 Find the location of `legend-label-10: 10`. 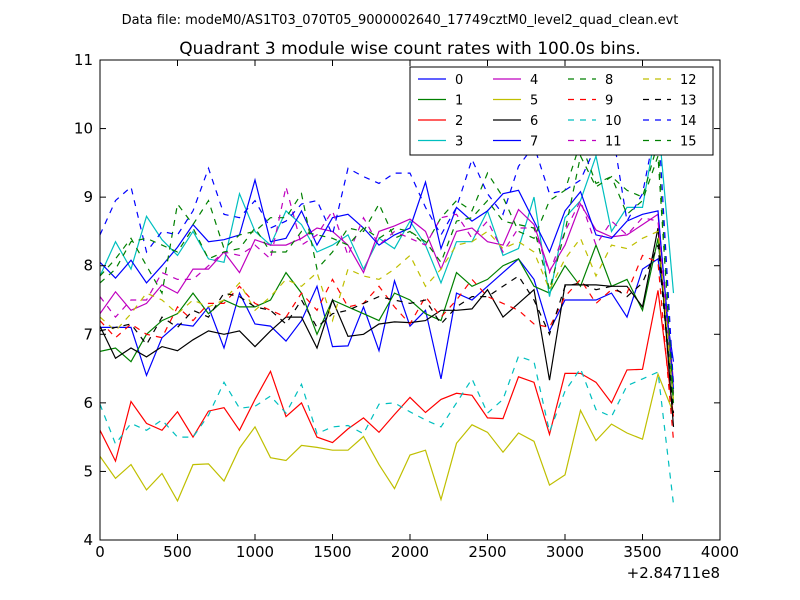

legend-label-10: 10 is located at coordinates (613, 121).